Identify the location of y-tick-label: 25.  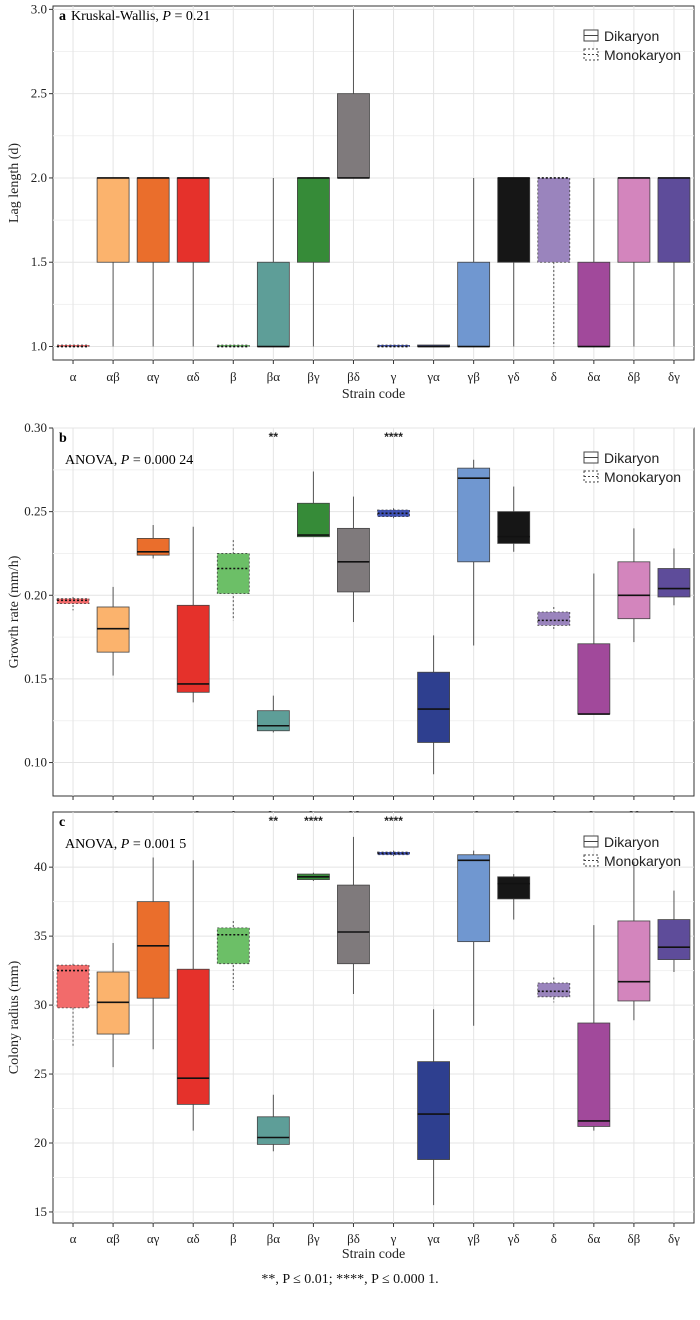
(40, 1073).